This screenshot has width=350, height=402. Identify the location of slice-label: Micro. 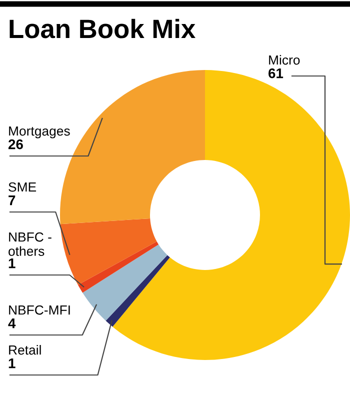
(284, 60).